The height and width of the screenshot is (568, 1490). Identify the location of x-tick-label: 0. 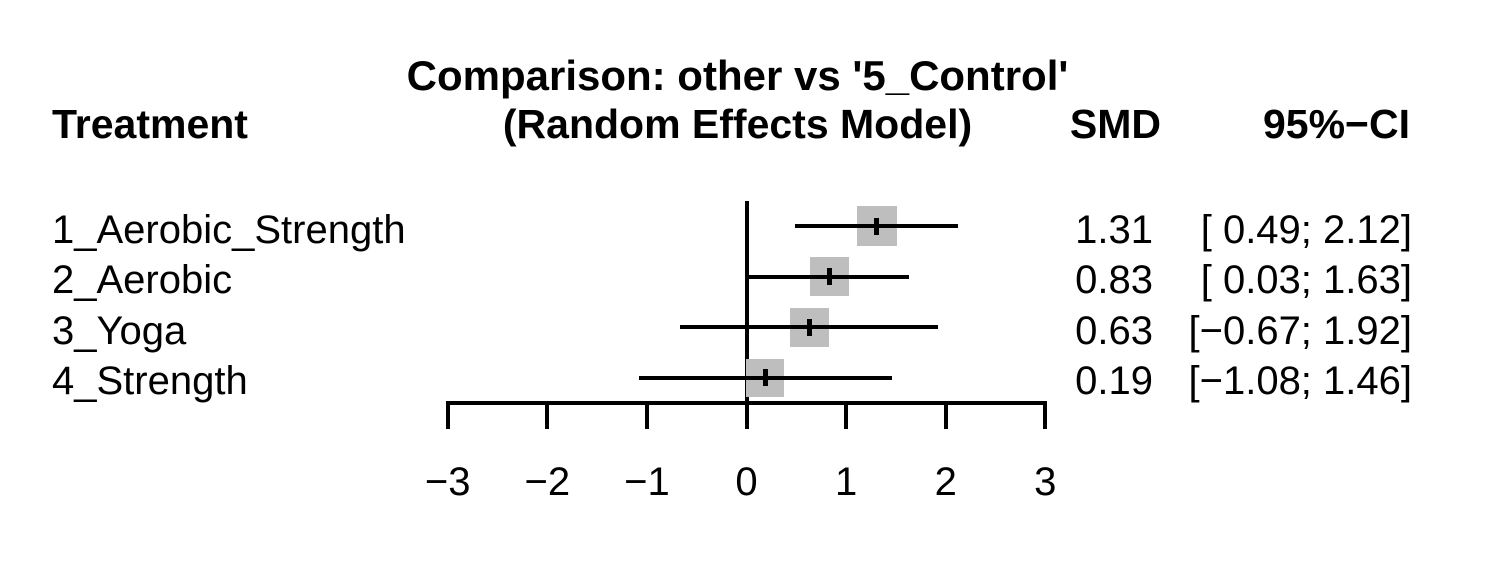
(746, 482).